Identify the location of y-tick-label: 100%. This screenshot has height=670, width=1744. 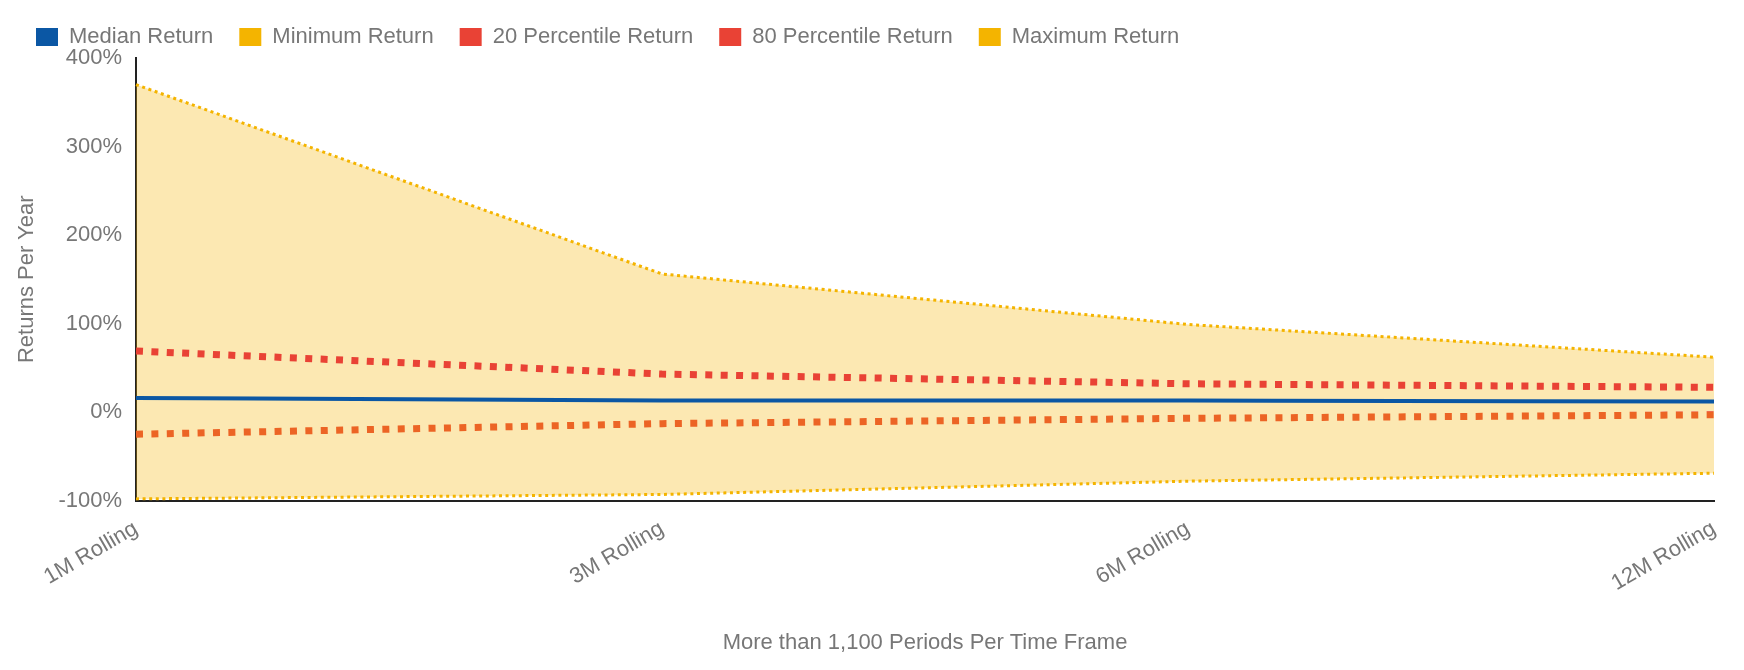
(93, 322).